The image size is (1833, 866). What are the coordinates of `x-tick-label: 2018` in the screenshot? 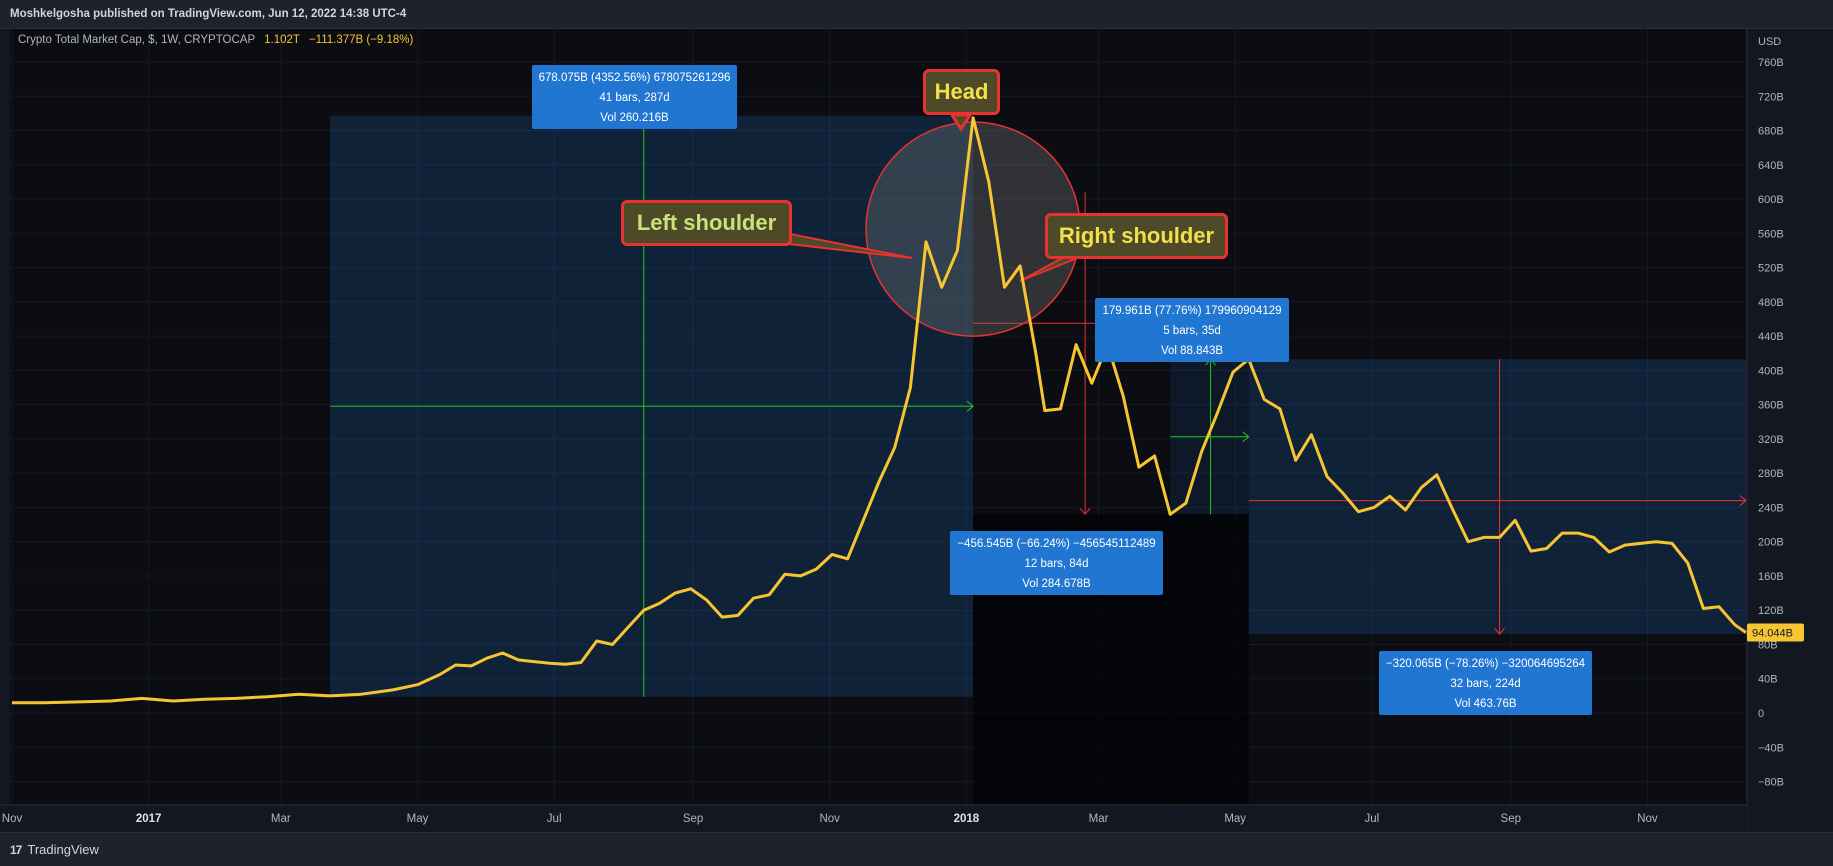 It's located at (967, 819).